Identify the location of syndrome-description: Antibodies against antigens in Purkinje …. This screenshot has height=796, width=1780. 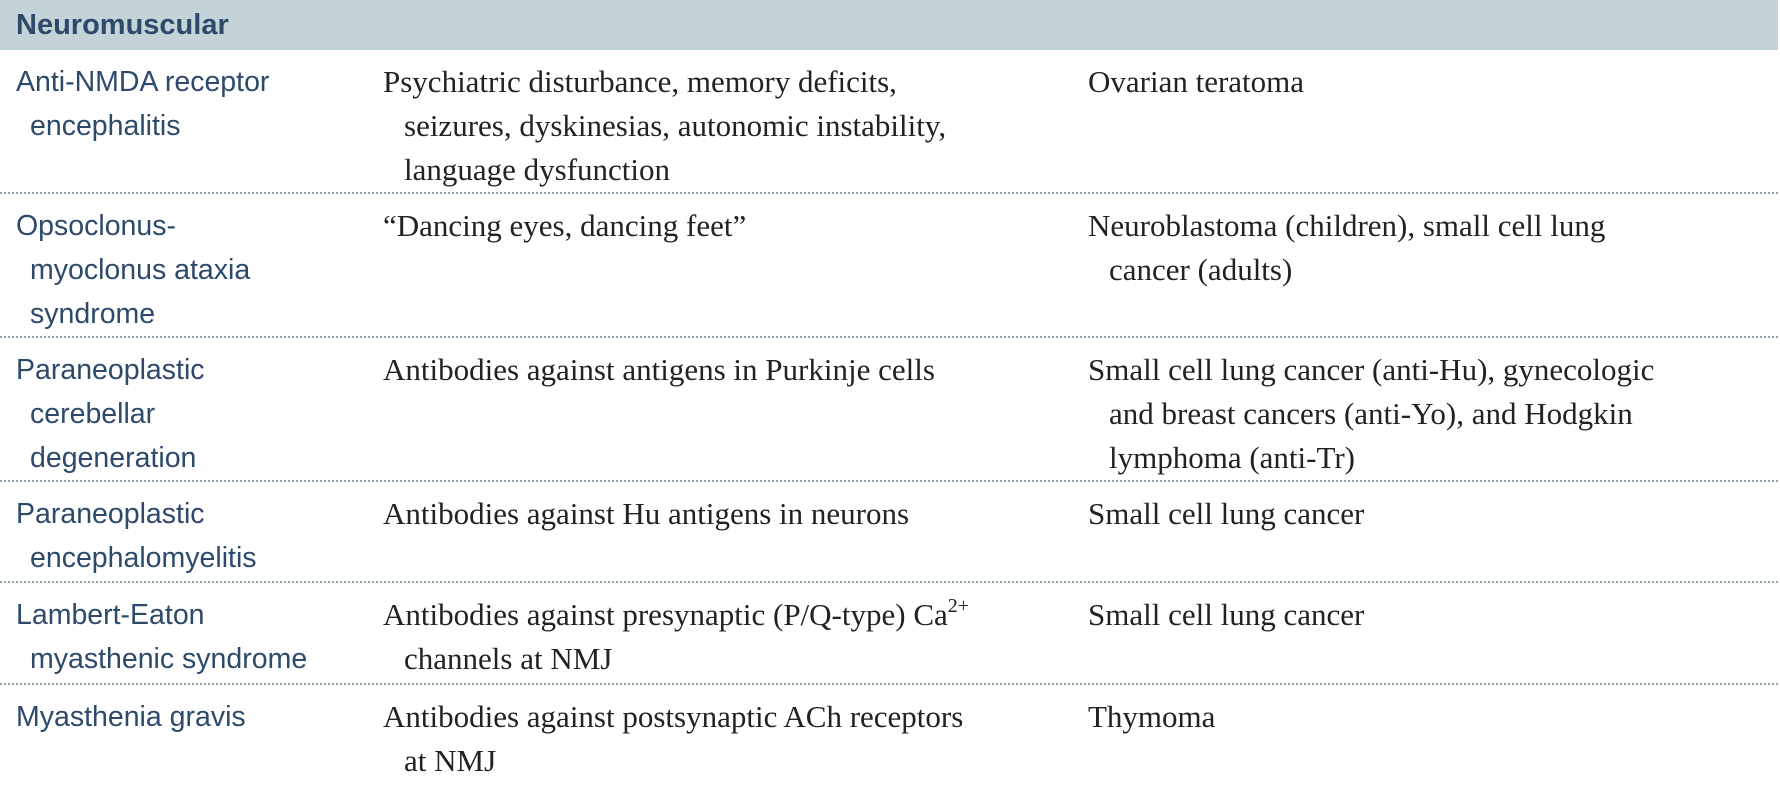
(659, 369).